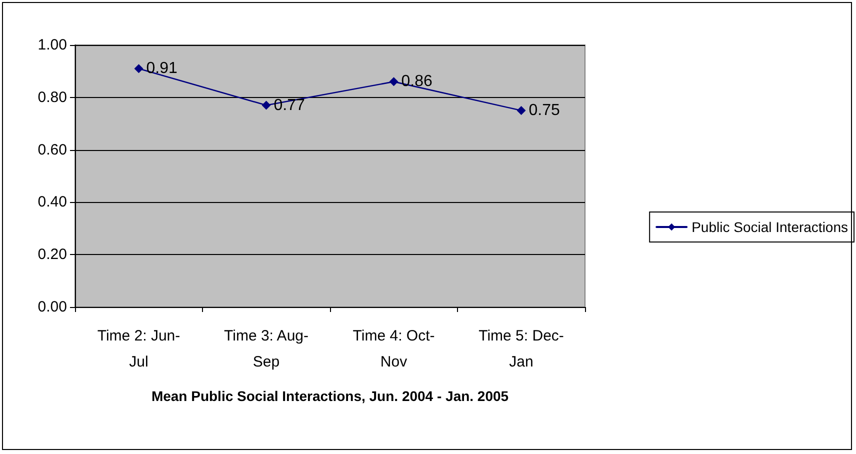 The image size is (856, 454). What do you see at coordinates (289, 105) in the screenshot?
I see `data-label: 0.77` at bounding box center [289, 105].